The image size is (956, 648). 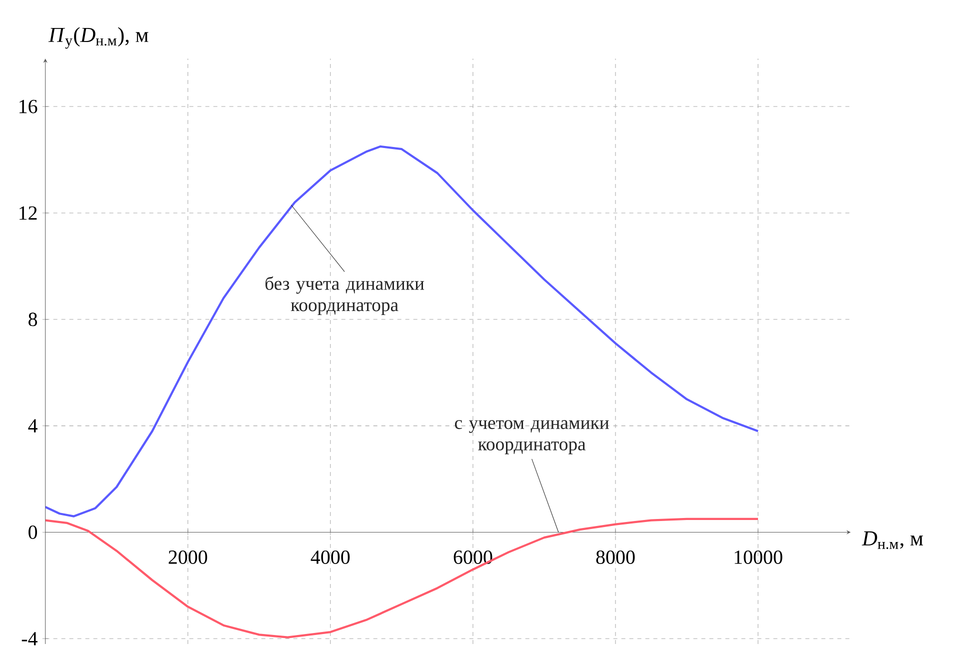 I want to click on x-tick-label: 8000, so click(x=615, y=557).